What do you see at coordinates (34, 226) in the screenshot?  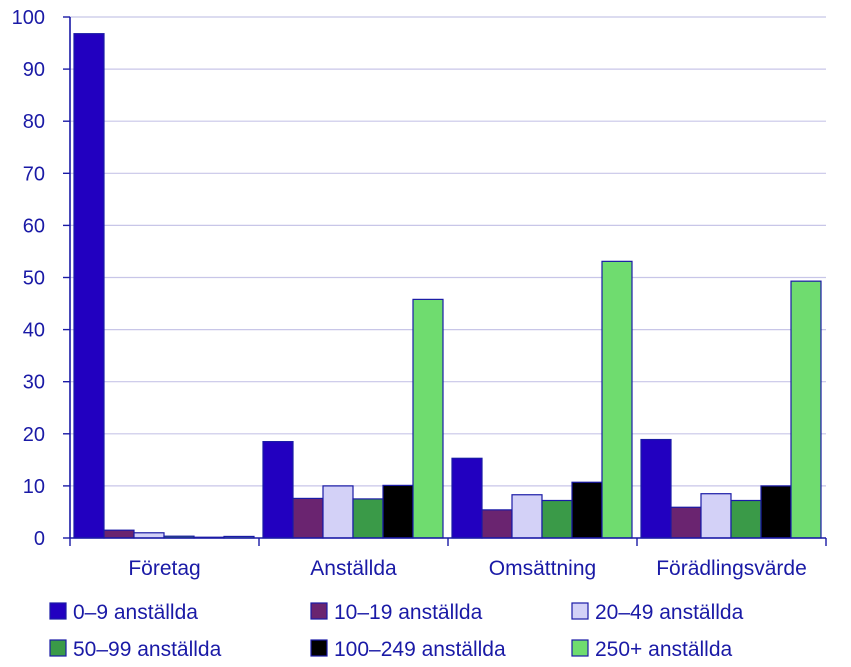 I see `y-tick-label: 60` at bounding box center [34, 226].